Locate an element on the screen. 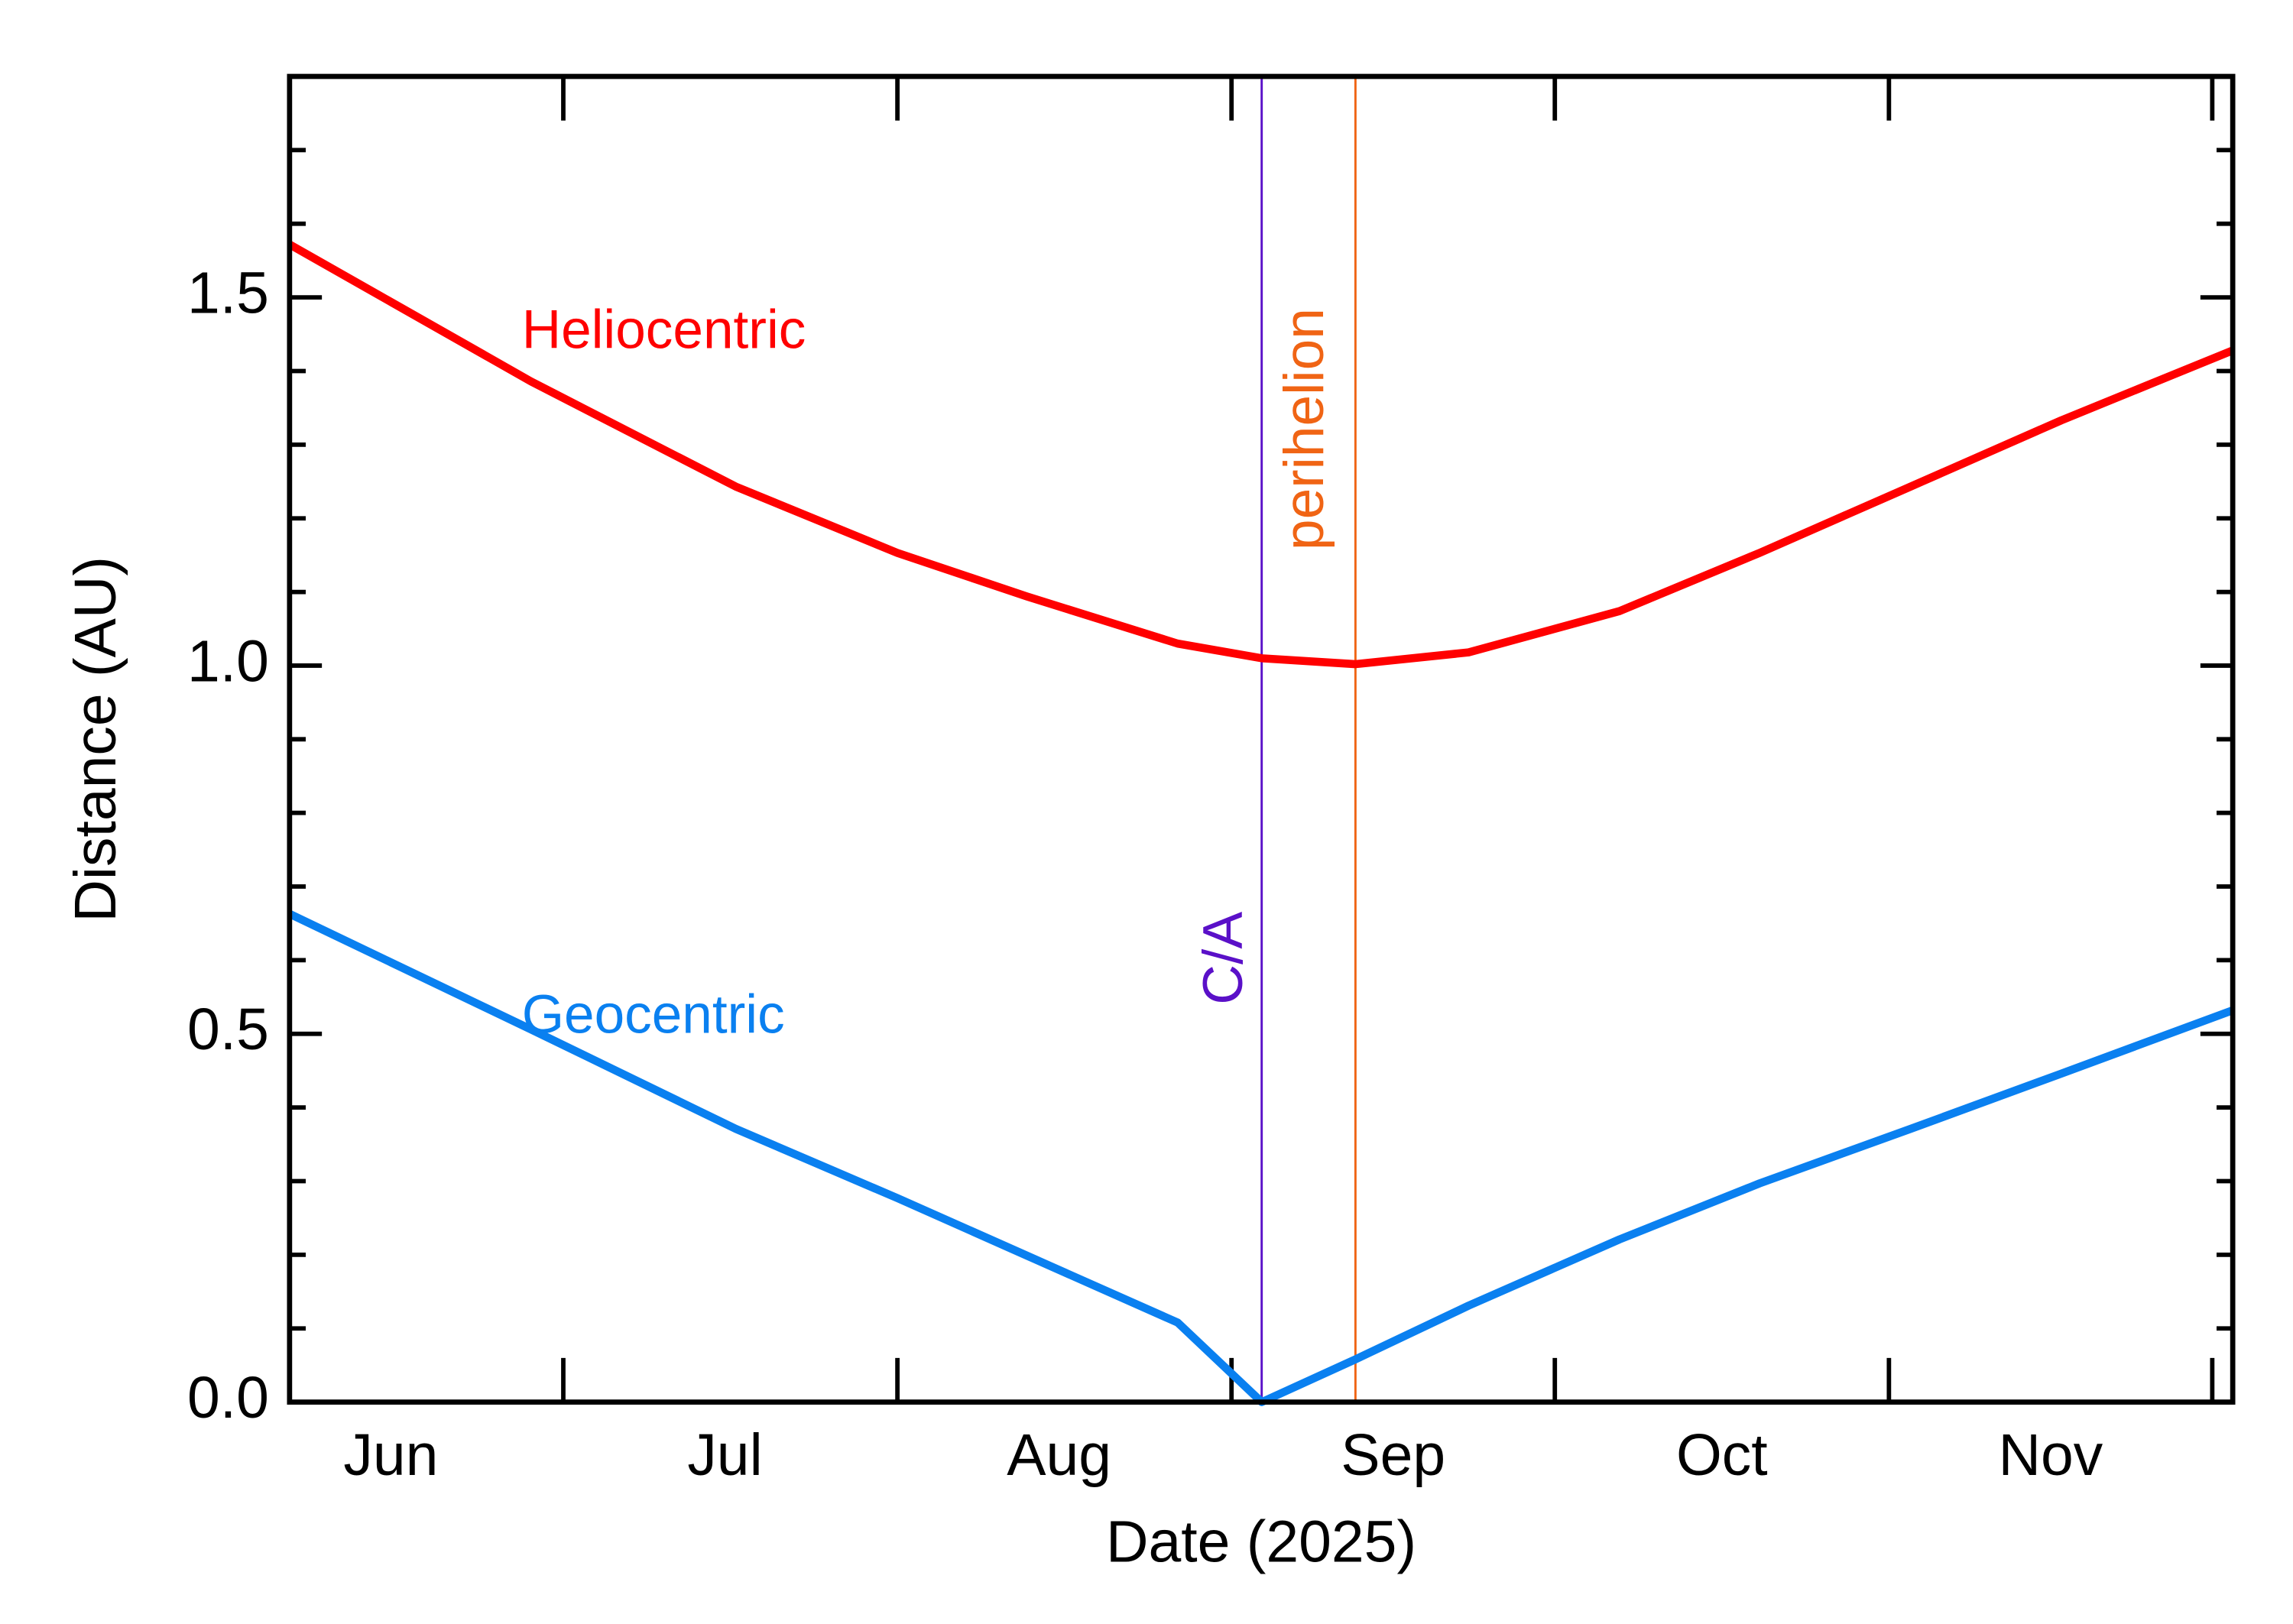  series-label: Geocentric is located at coordinates (653, 1014).